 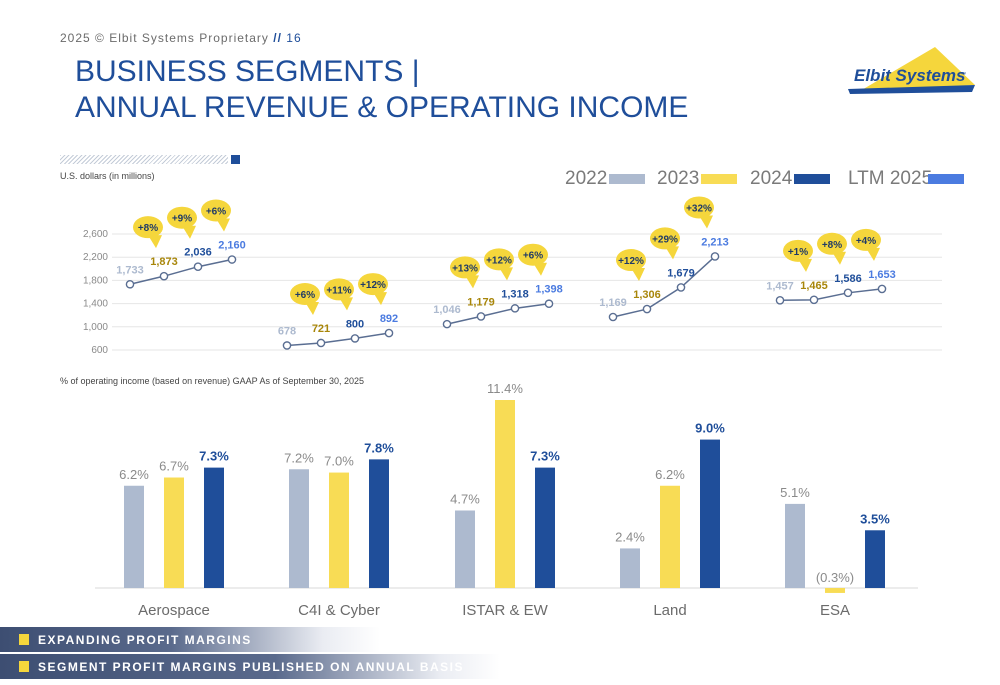 I want to click on legend-label-2022: 2022, so click(x=586, y=178).